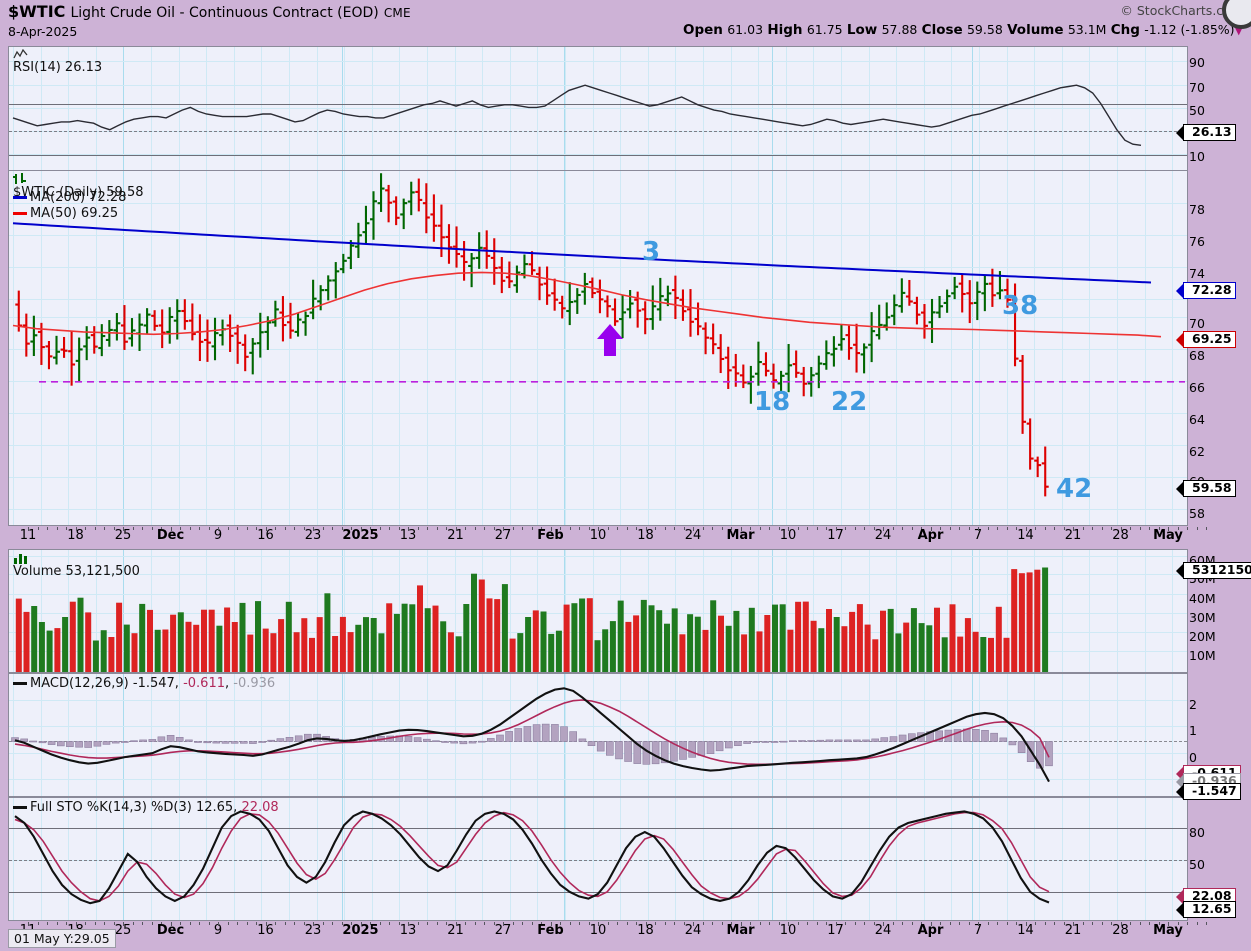 The image size is (1251, 951). I want to click on annotation-38: 38, so click(1020, 306).